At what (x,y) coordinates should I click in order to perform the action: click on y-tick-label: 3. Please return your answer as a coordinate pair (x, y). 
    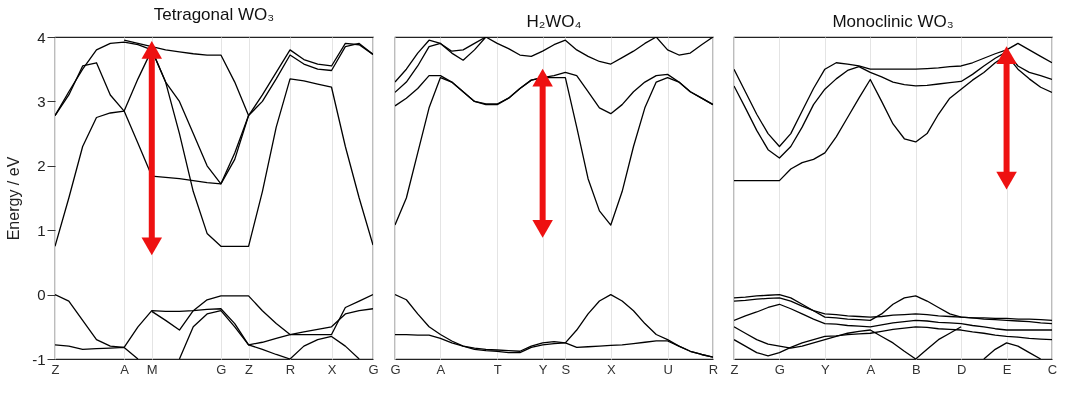
    Looking at the image, I should click on (41, 101).